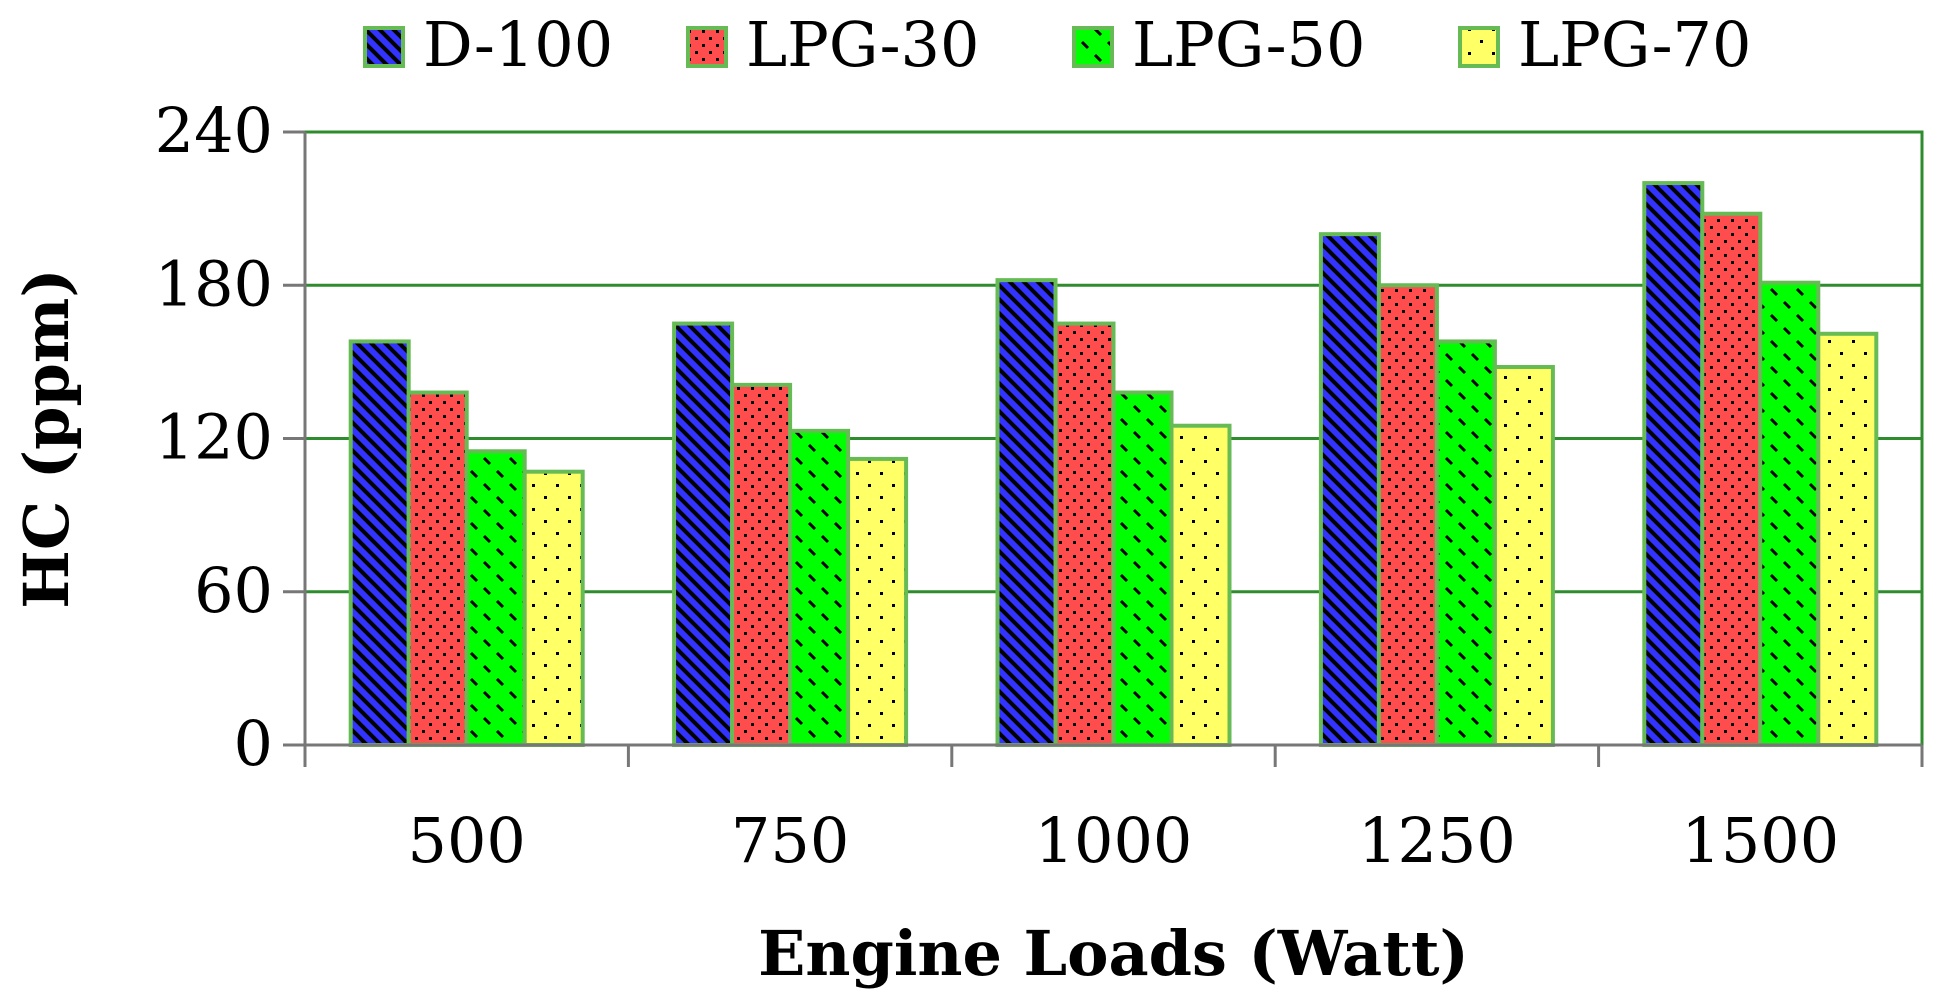  Describe the element at coordinates (862, 44) in the screenshot. I see `legend-label-lpg-30: LPG-30` at that location.